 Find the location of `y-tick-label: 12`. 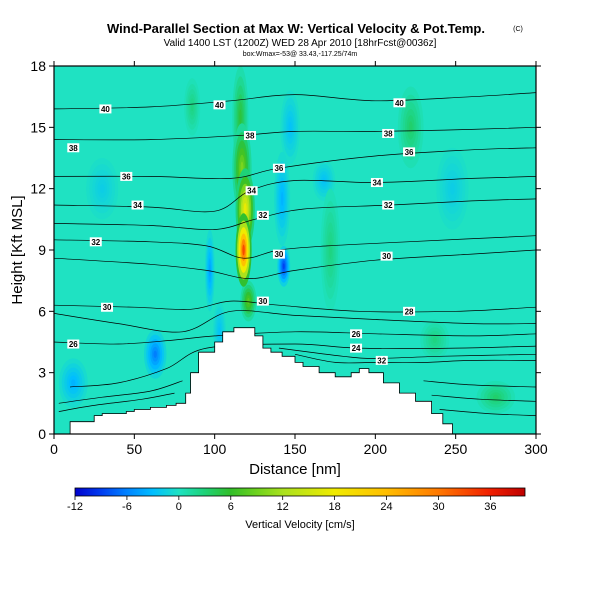

y-tick-label: 12 is located at coordinates (38, 189).